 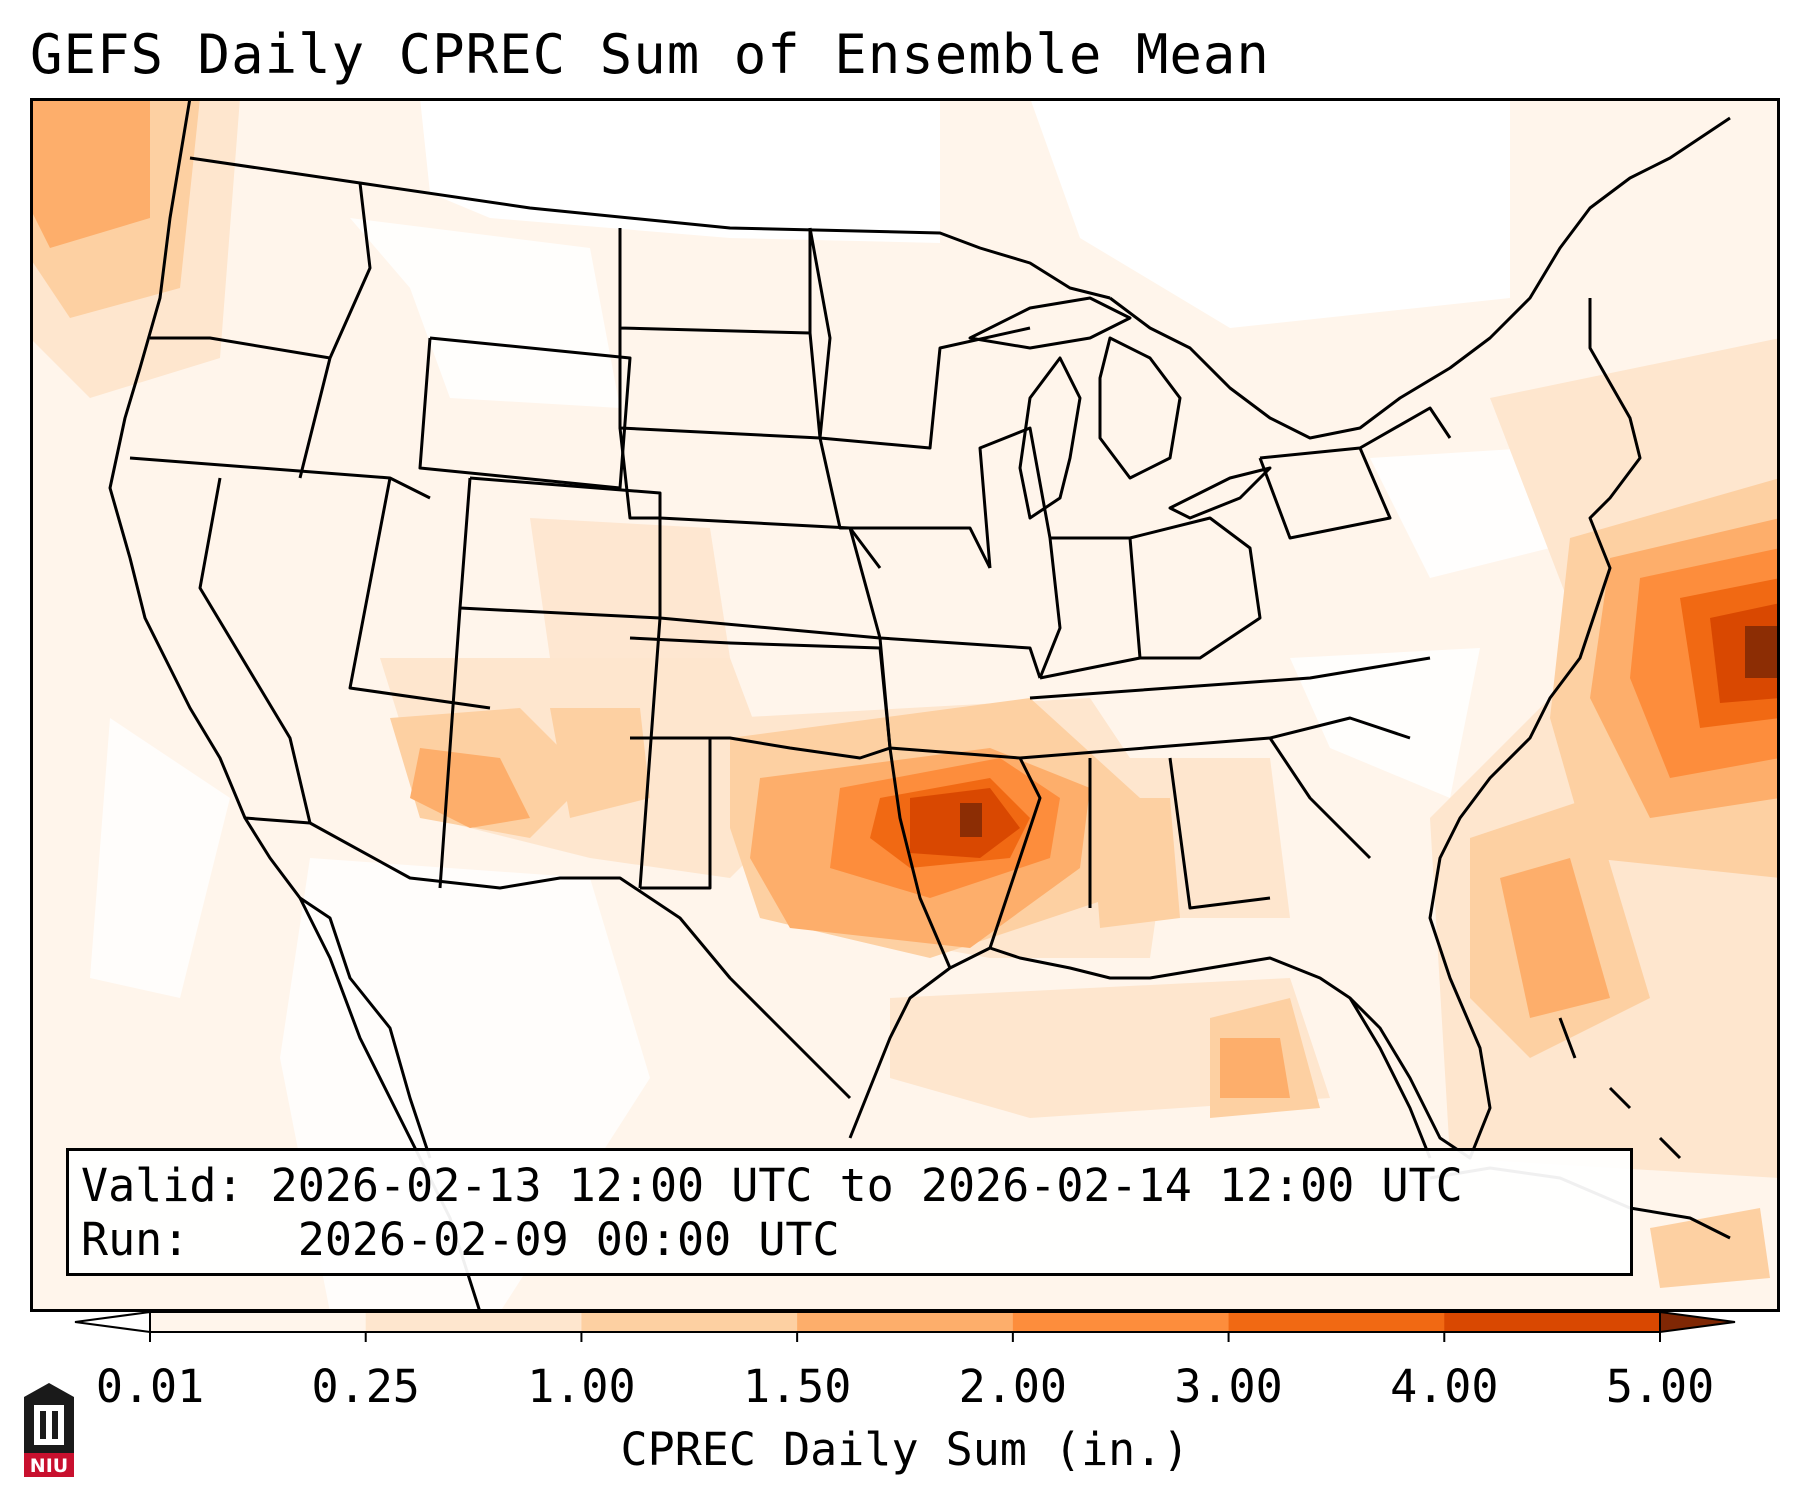 I want to click on colorbar-tick-label: 0.01, so click(x=150, y=1386).